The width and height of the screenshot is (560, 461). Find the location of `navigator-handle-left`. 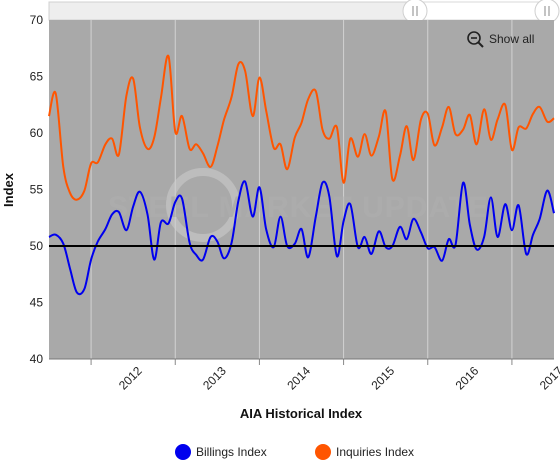

navigator-handle-left is located at coordinates (415, 12).